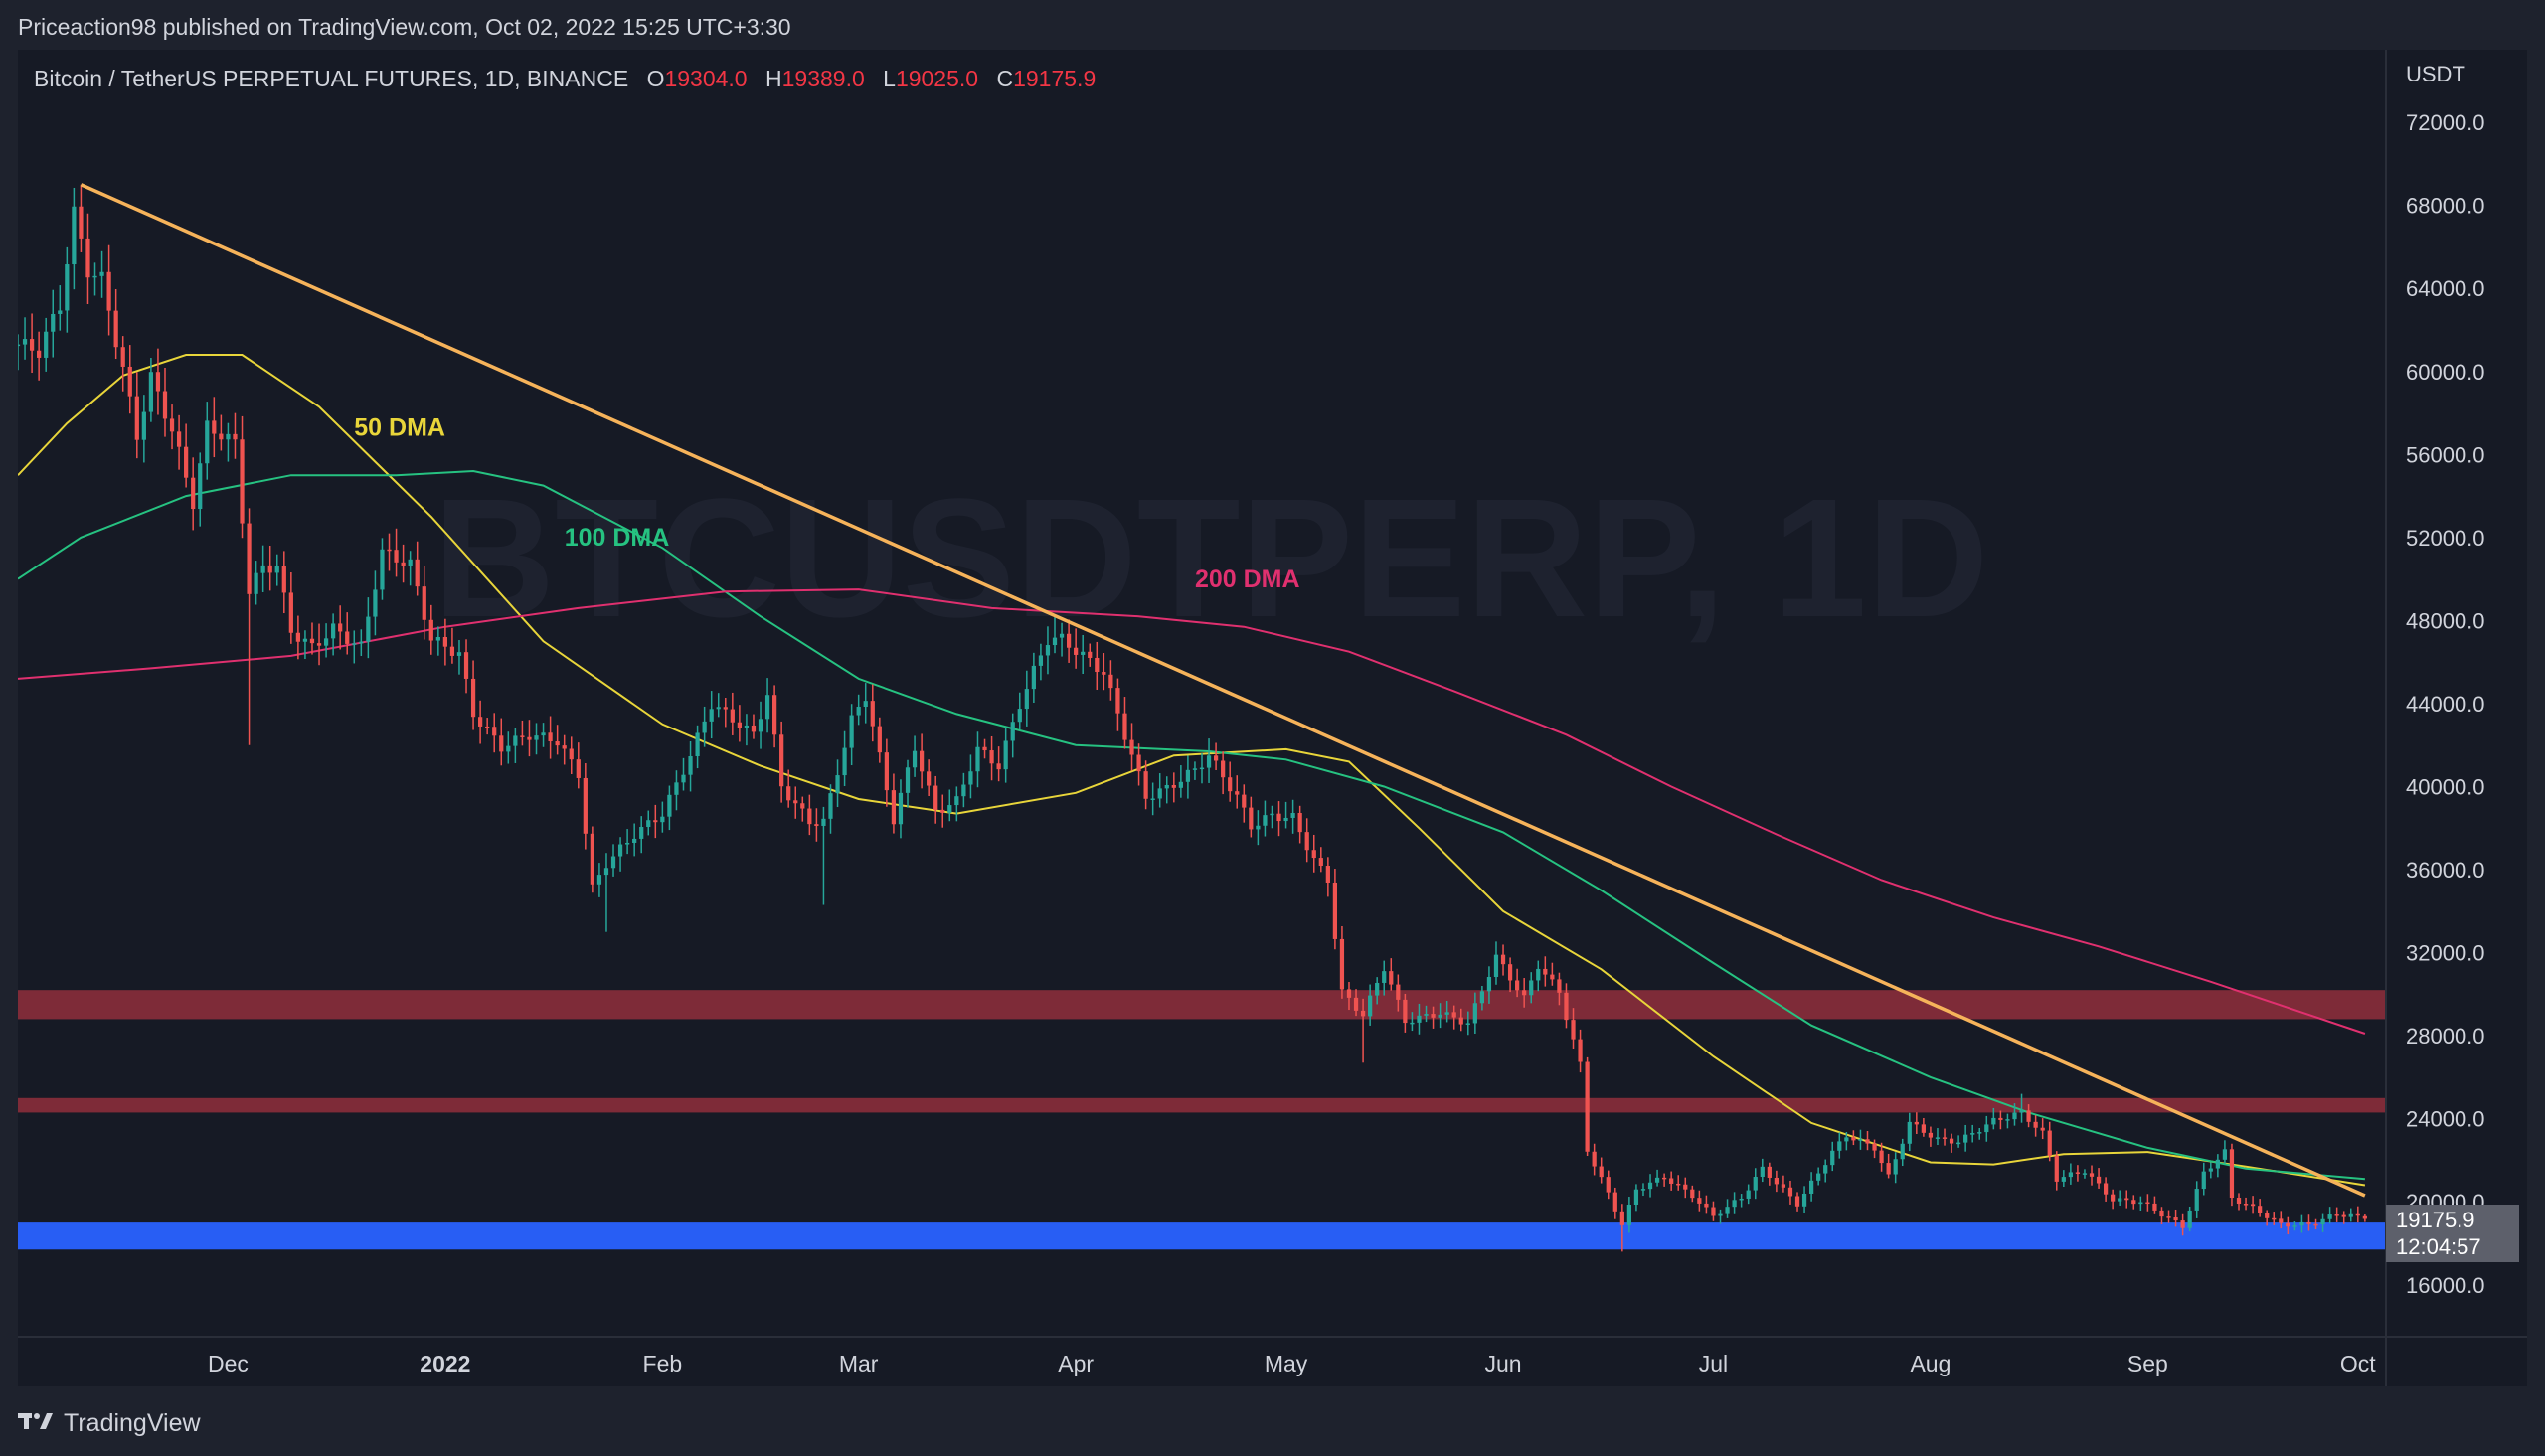  What do you see at coordinates (2358, 1363) in the screenshot?
I see `time-tick-label: Oct` at bounding box center [2358, 1363].